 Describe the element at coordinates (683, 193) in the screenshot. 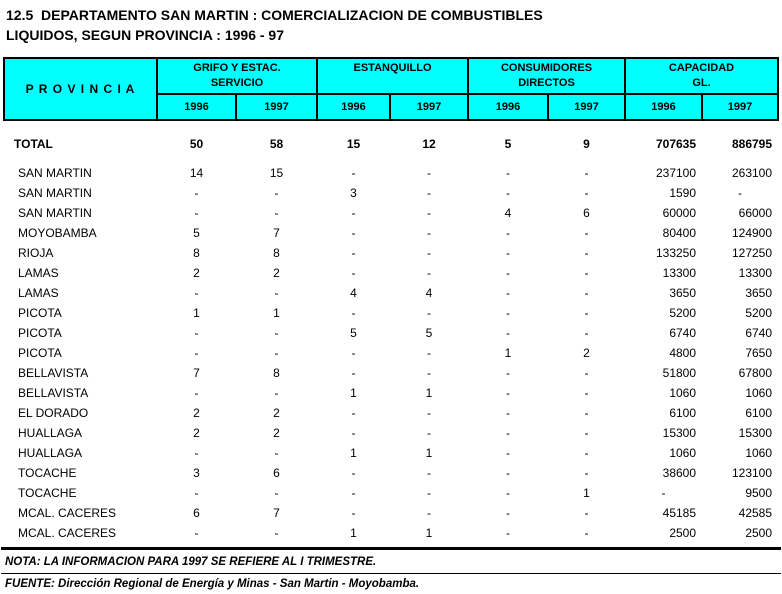

I see `value-cell: 1590` at that location.